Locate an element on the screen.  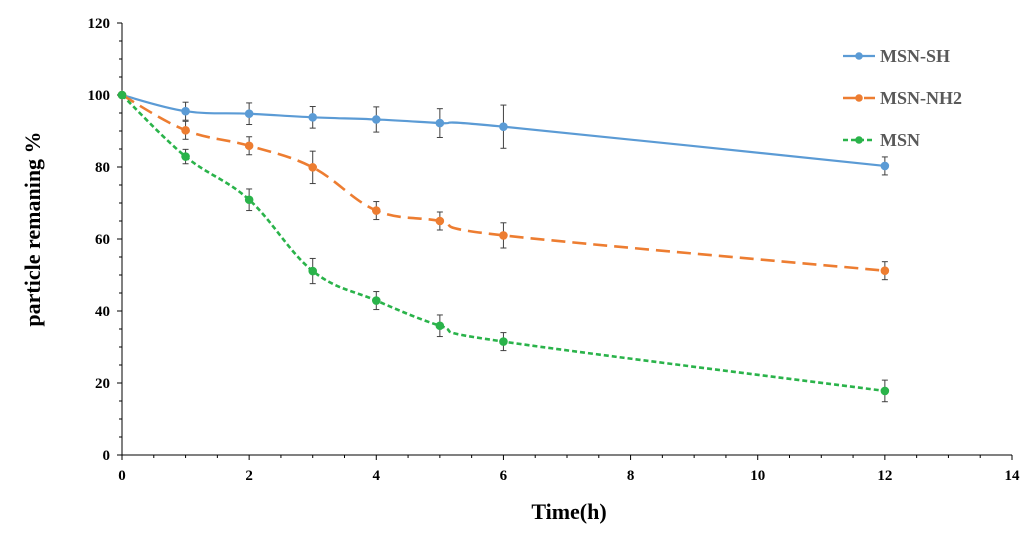
y-tick-label: 40 is located at coordinates (102, 312).